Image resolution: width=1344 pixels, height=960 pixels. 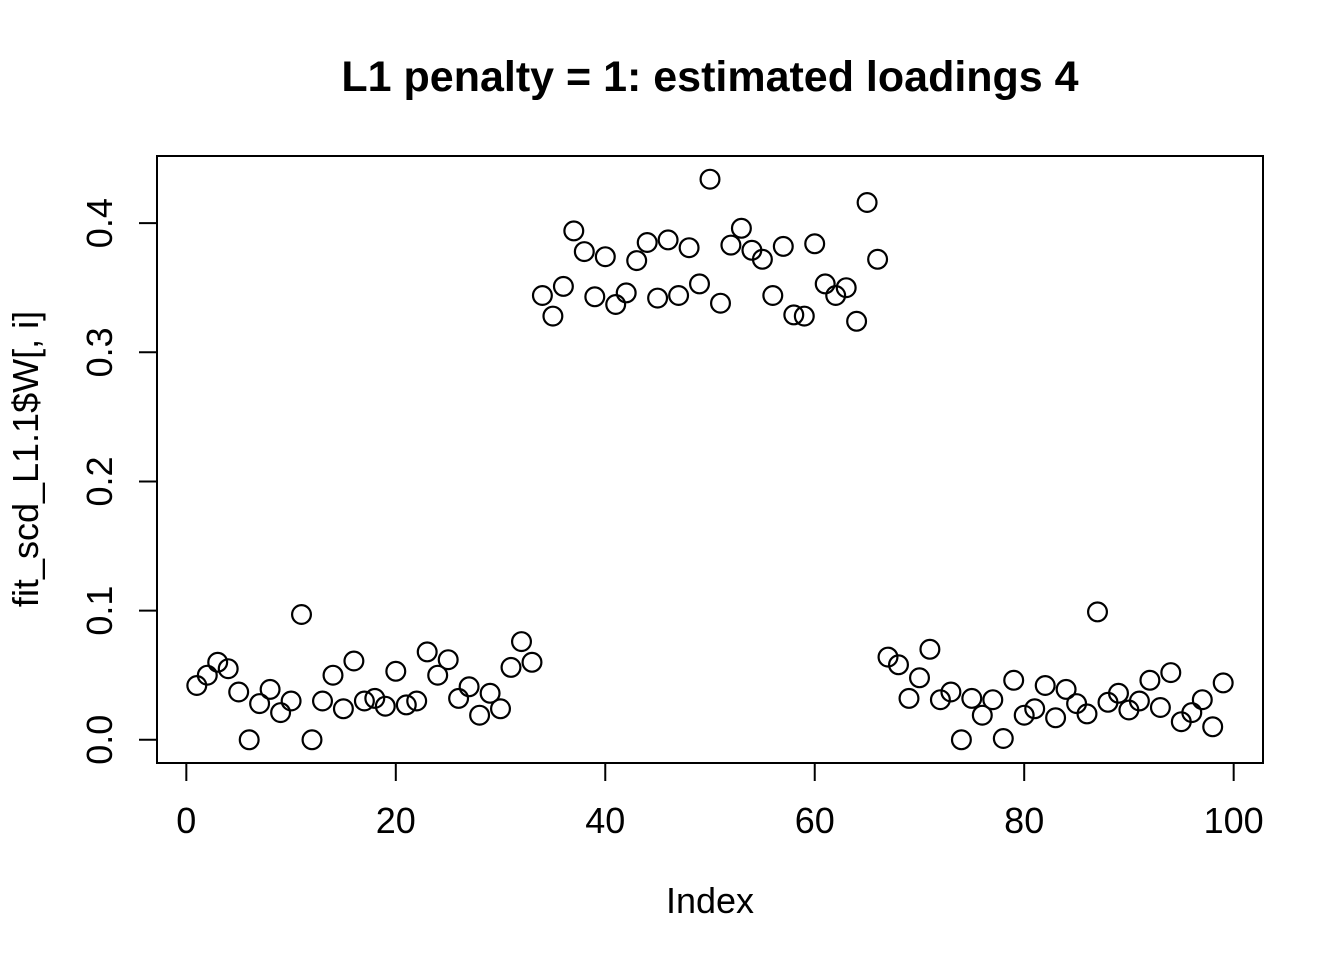 What do you see at coordinates (396, 820) in the screenshot?
I see `x-tick-label: 20` at bounding box center [396, 820].